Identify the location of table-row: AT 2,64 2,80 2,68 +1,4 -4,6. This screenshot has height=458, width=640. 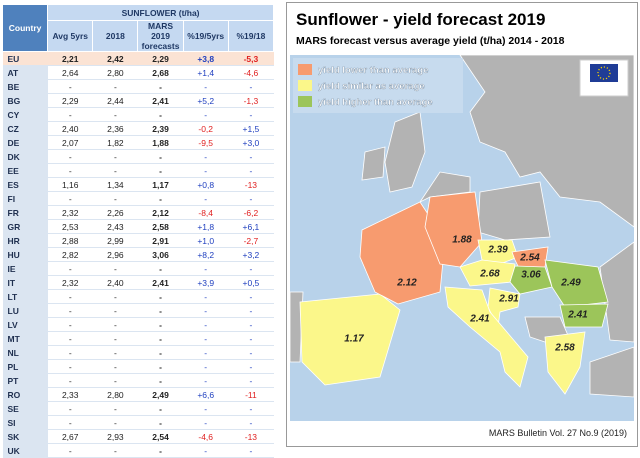
(138, 72).